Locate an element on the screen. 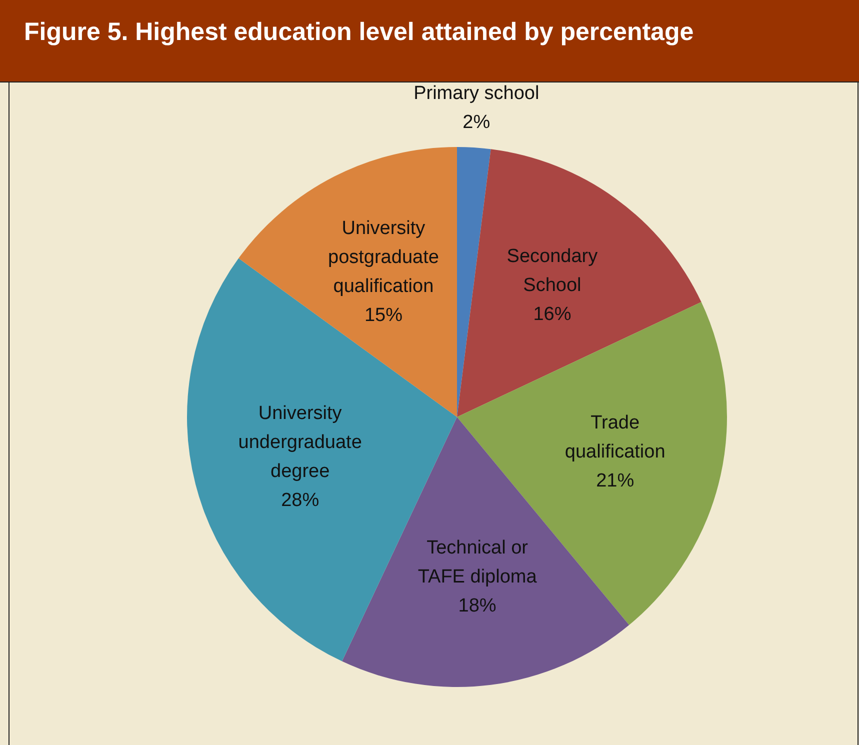  data-label: 2% is located at coordinates (476, 123).